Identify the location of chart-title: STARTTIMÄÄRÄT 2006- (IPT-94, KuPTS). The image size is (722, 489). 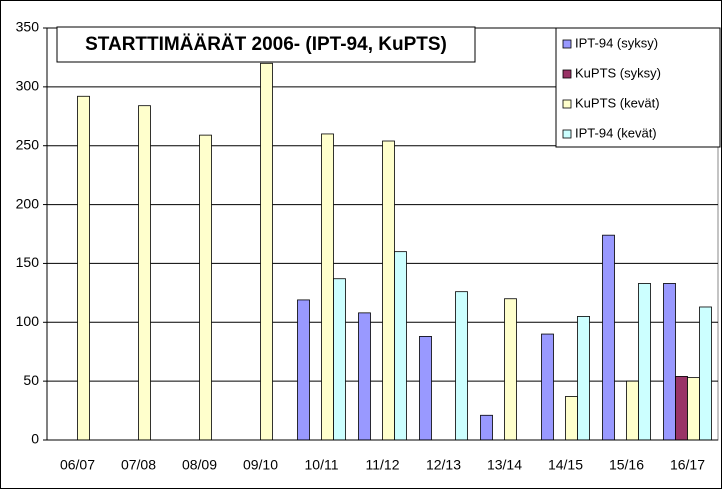
(266, 44).